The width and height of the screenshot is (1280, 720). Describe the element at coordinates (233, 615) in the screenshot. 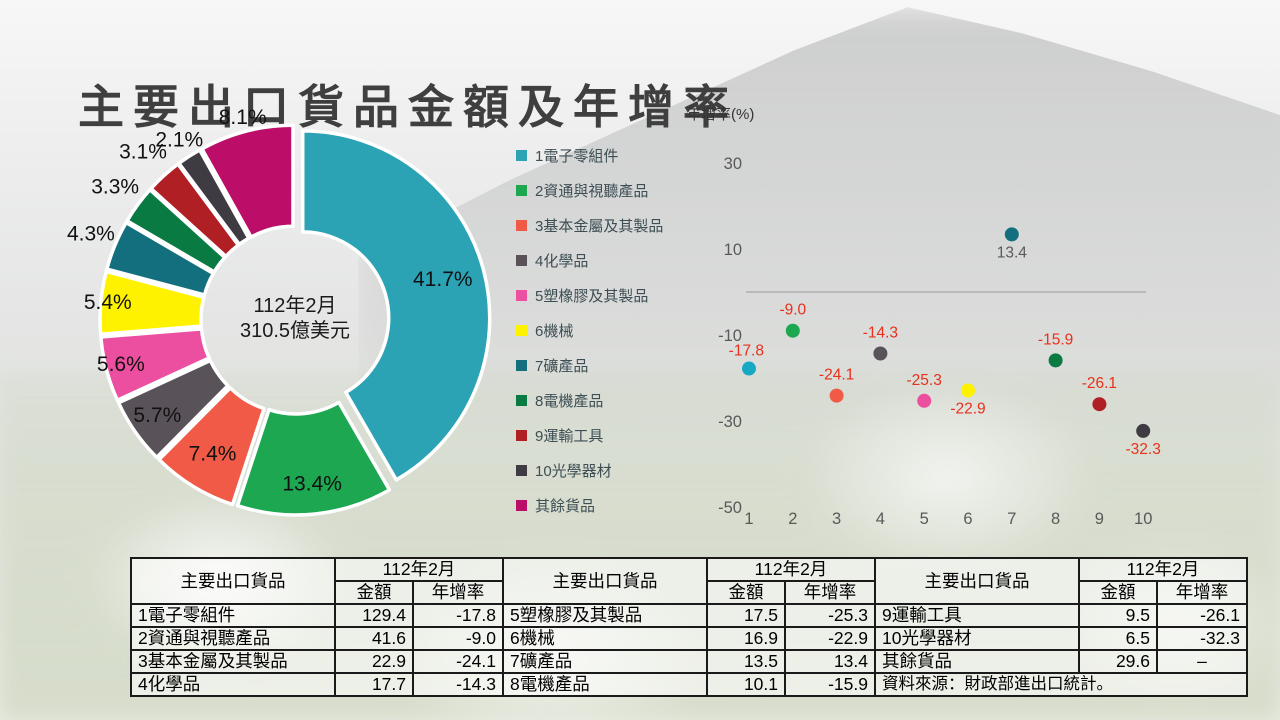

I see `product-cell: 1電子零組件` at that location.